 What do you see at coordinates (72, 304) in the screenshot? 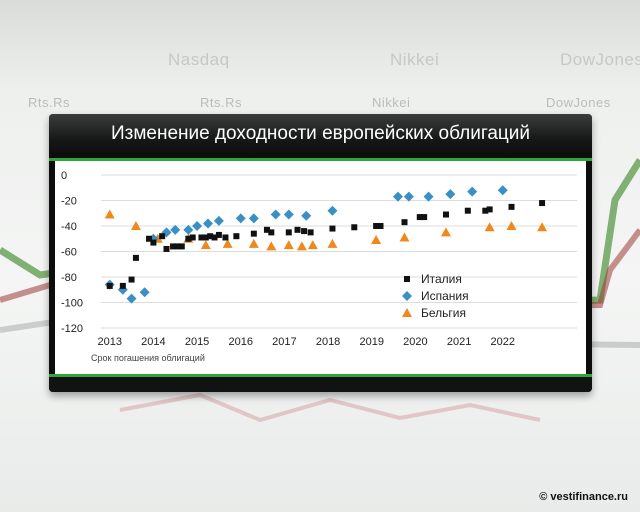
I see `y-tick-label: -100` at bounding box center [72, 304].